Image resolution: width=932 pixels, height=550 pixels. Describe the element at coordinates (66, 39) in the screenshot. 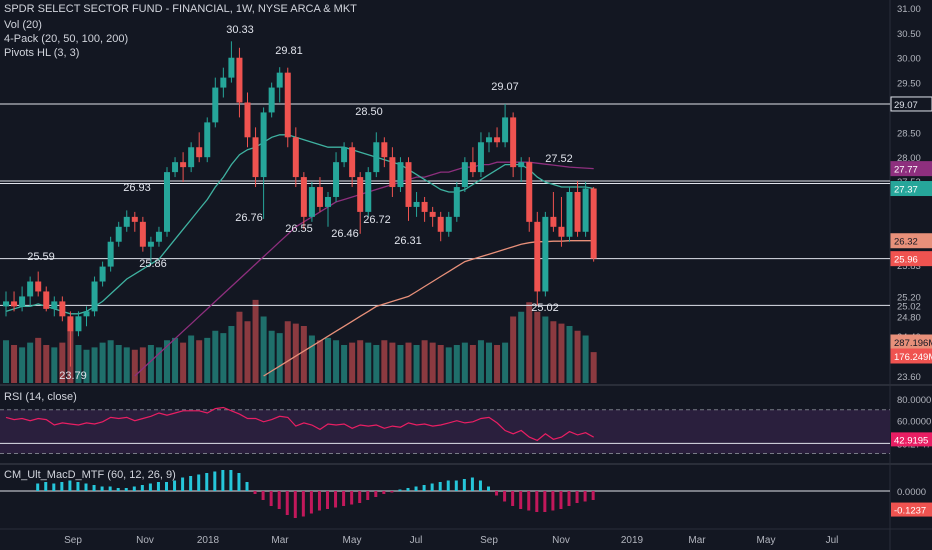

I see `indicator-ma-pack-label: 4-Pack (20, 50, 100, 200)` at that location.